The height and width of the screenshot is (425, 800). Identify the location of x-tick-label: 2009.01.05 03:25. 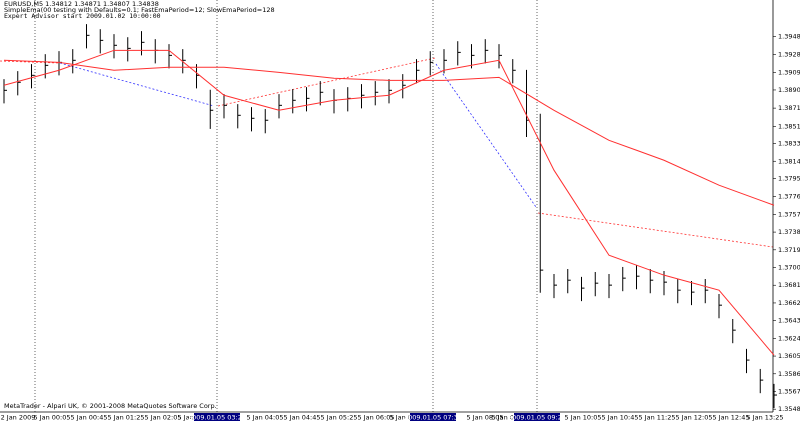
(217, 418).